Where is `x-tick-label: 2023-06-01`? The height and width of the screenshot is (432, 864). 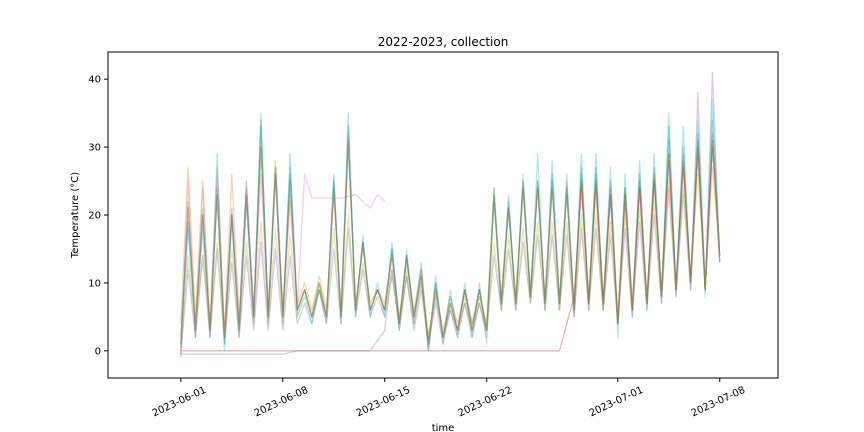
x-tick-label: 2023-06-01 is located at coordinates (179, 402).